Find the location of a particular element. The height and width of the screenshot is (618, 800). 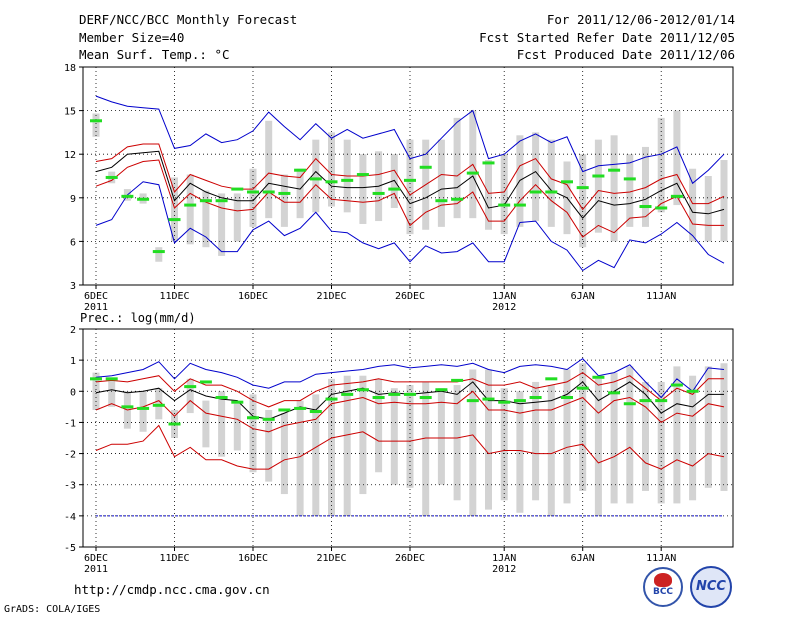

prec-y-tick-label: -2 is located at coordinates (70, 455).